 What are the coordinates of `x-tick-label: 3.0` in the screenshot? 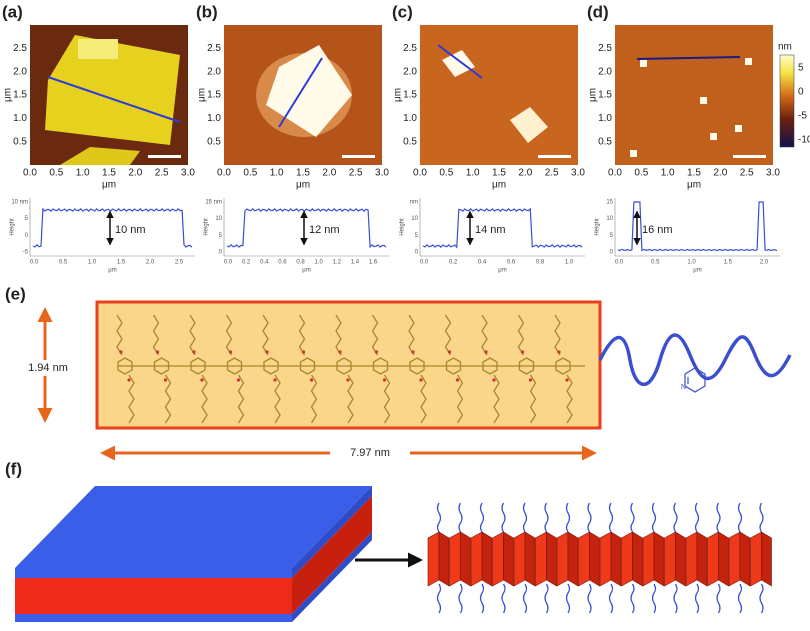 It's located at (773, 173).